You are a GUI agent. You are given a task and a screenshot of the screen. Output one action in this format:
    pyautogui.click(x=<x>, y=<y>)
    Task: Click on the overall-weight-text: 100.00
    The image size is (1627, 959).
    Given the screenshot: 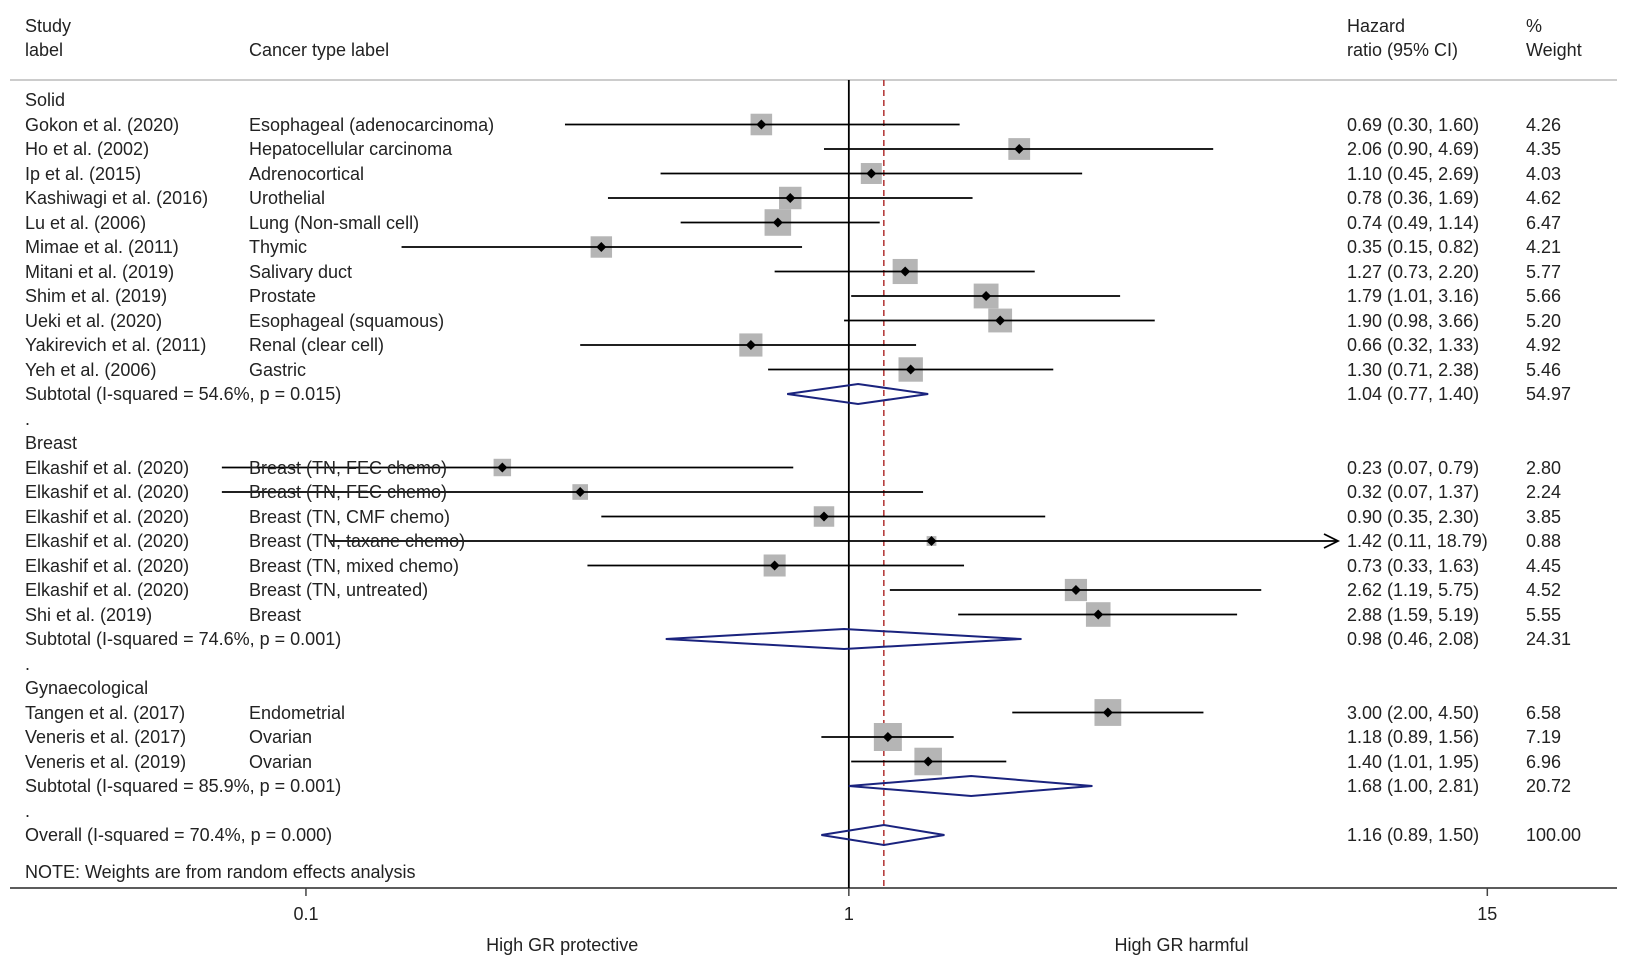 What is the action you would take?
    pyautogui.click(x=1554, y=835)
    